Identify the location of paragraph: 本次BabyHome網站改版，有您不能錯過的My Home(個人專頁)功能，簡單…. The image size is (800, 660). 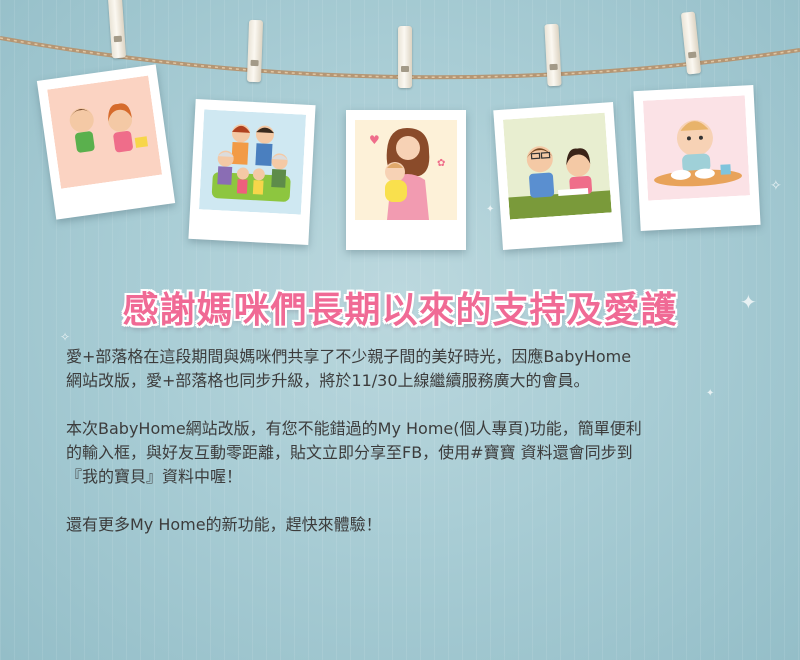
(354, 452).